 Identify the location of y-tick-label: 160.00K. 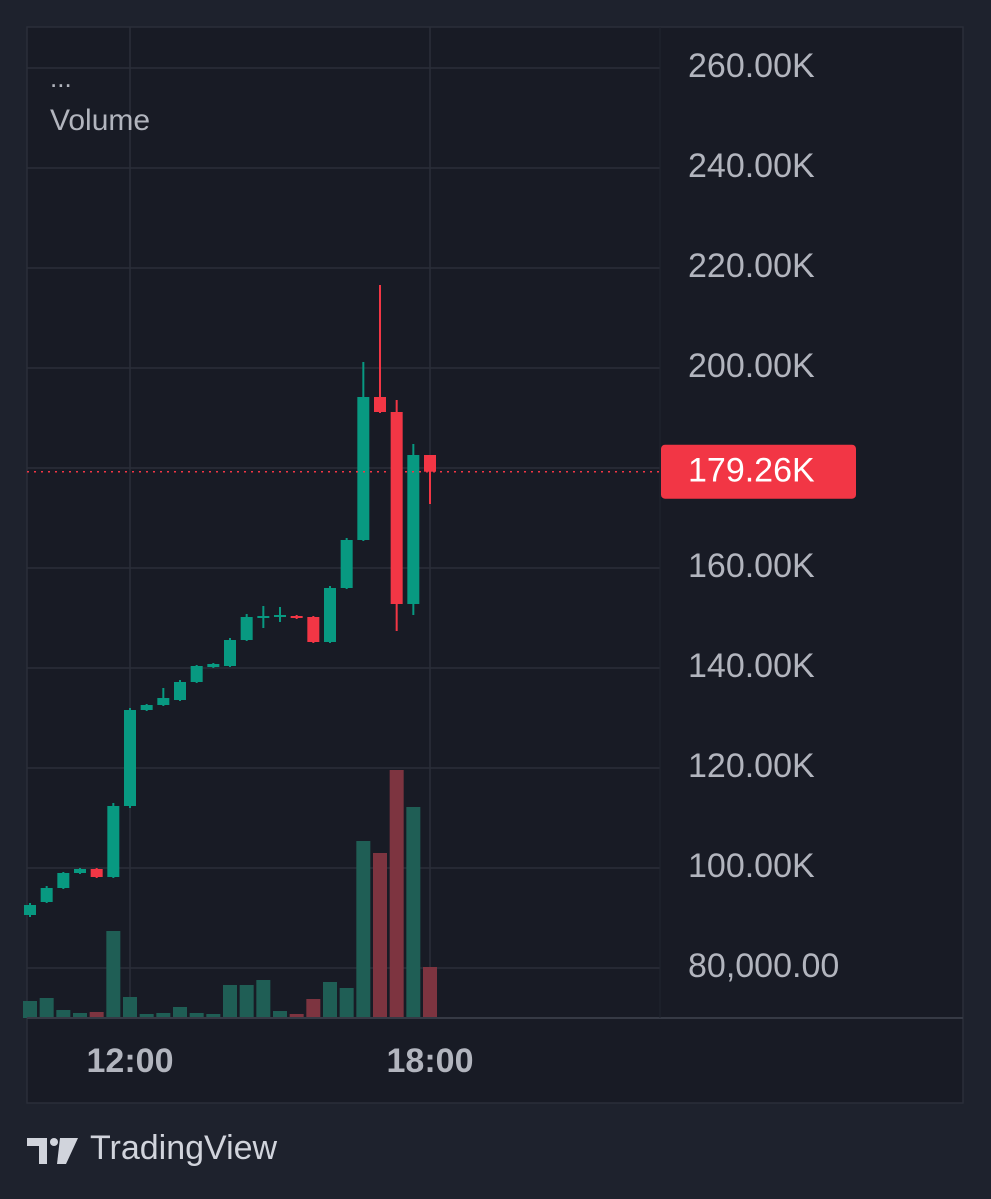
(751, 566).